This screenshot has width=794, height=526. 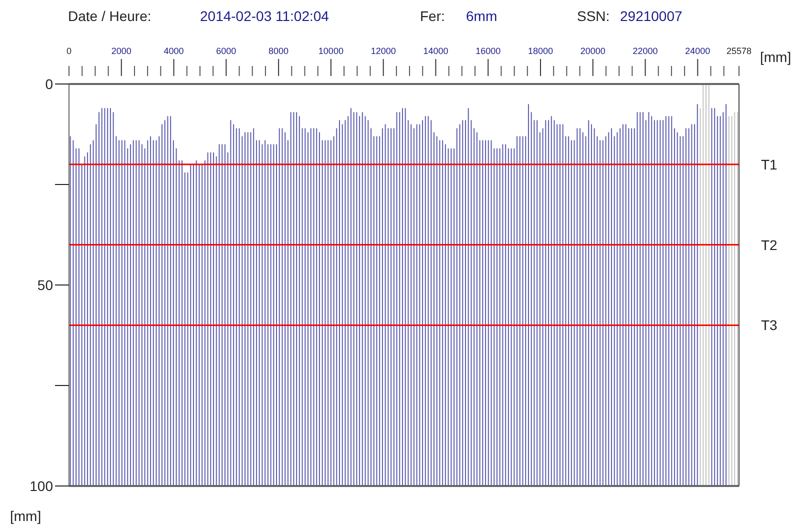 What do you see at coordinates (110, 16) in the screenshot?
I see `text: Date / Heure:` at bounding box center [110, 16].